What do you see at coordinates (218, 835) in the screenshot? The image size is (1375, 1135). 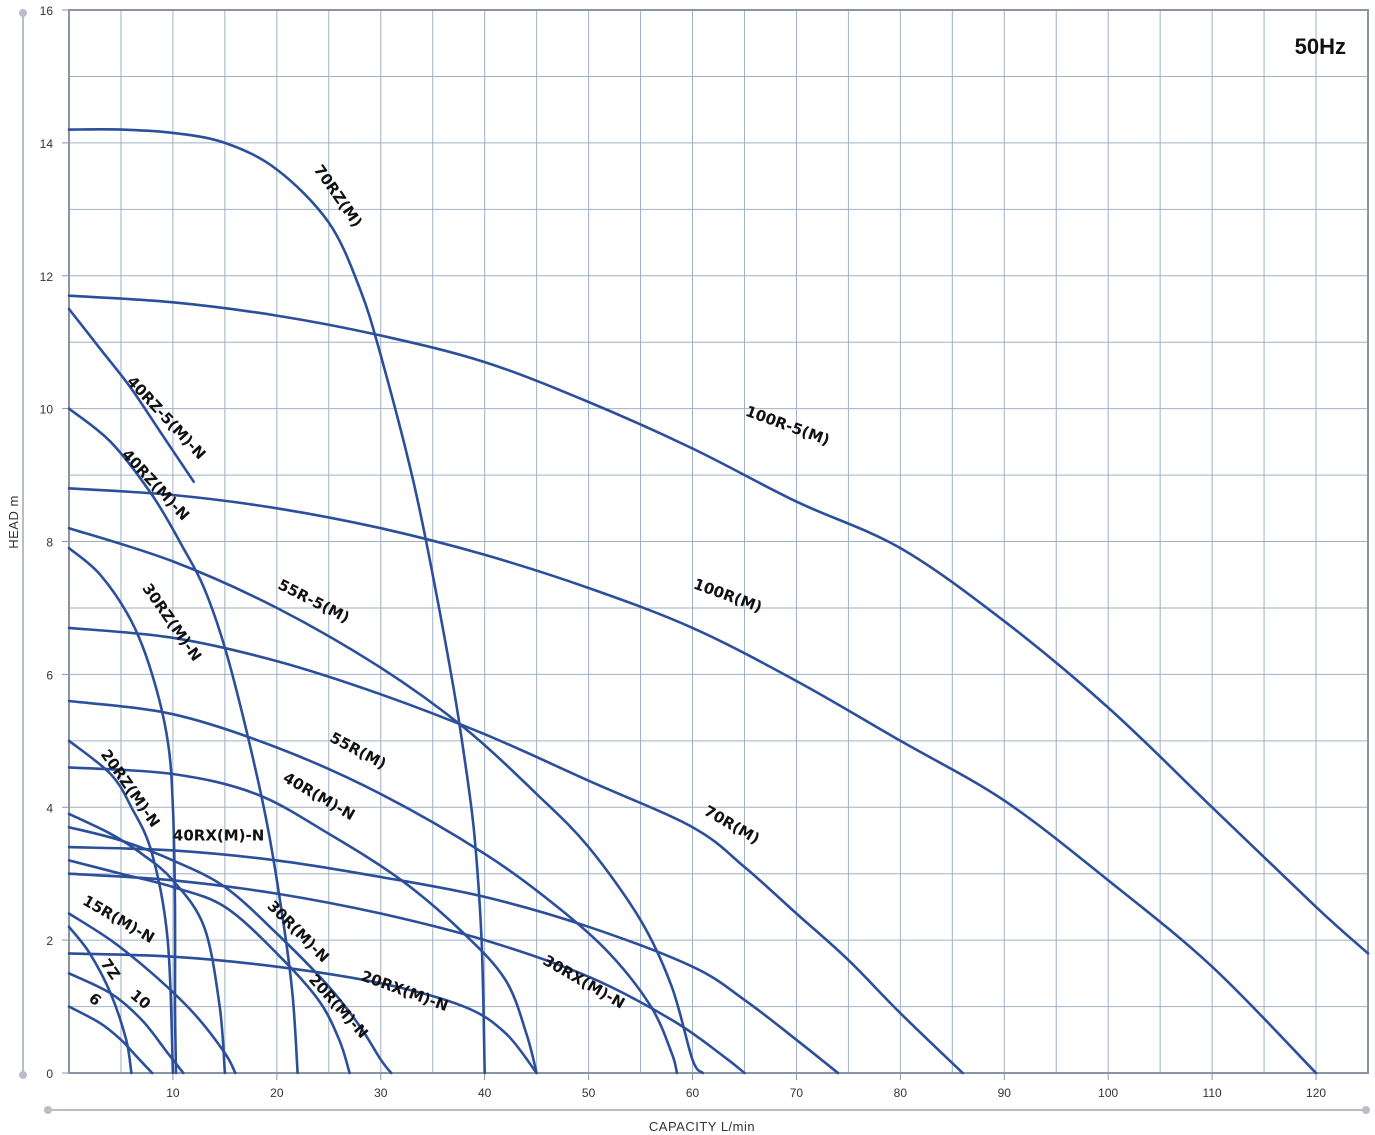 I see `curve-label: 40RX(M)-N` at bounding box center [218, 835].